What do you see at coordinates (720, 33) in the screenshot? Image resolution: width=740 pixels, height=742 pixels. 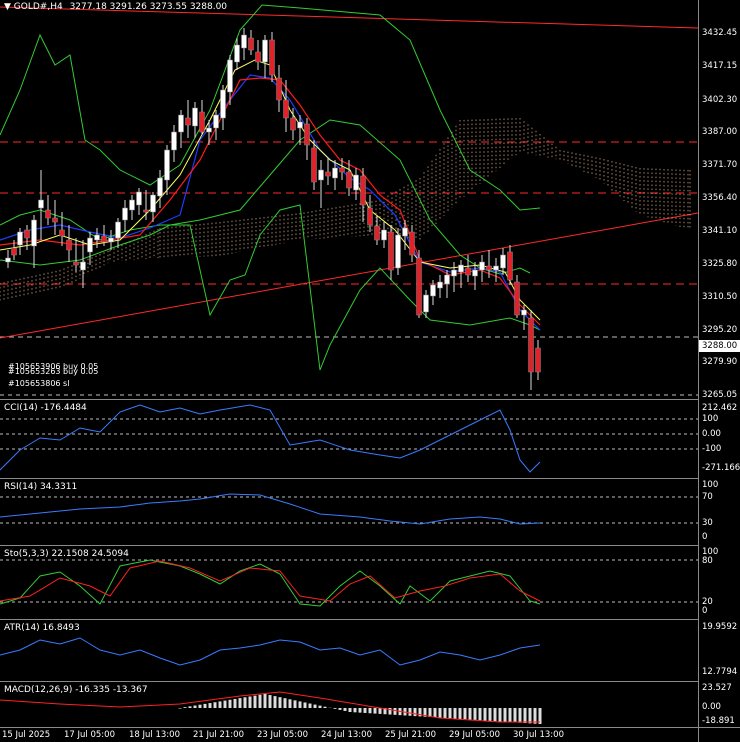 I see `price-tick: 3432.45` at bounding box center [720, 33].